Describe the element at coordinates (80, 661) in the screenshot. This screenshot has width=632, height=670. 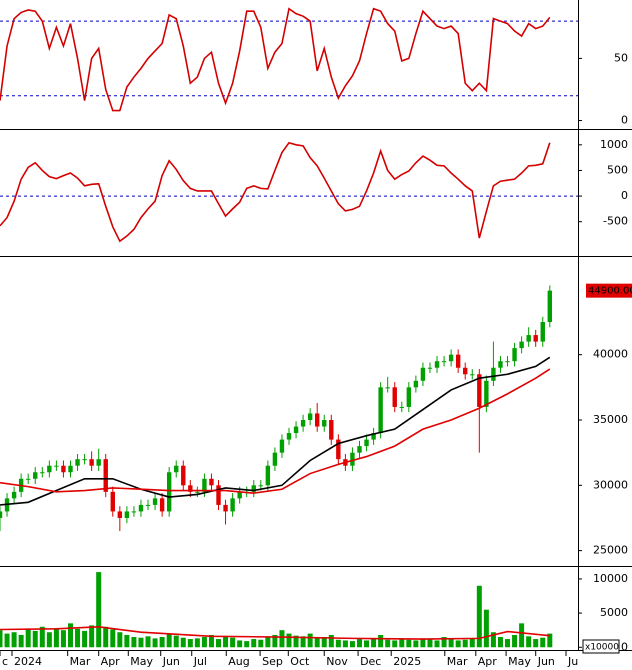
I see `x-tick-label: Mar` at that location.